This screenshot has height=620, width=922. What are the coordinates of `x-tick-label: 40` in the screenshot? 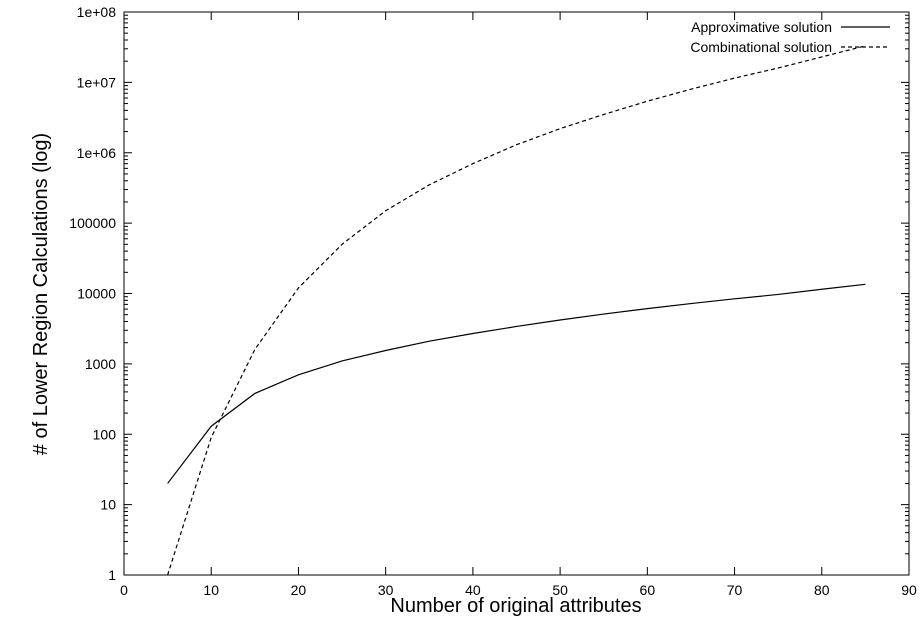 It's located at (473, 590).